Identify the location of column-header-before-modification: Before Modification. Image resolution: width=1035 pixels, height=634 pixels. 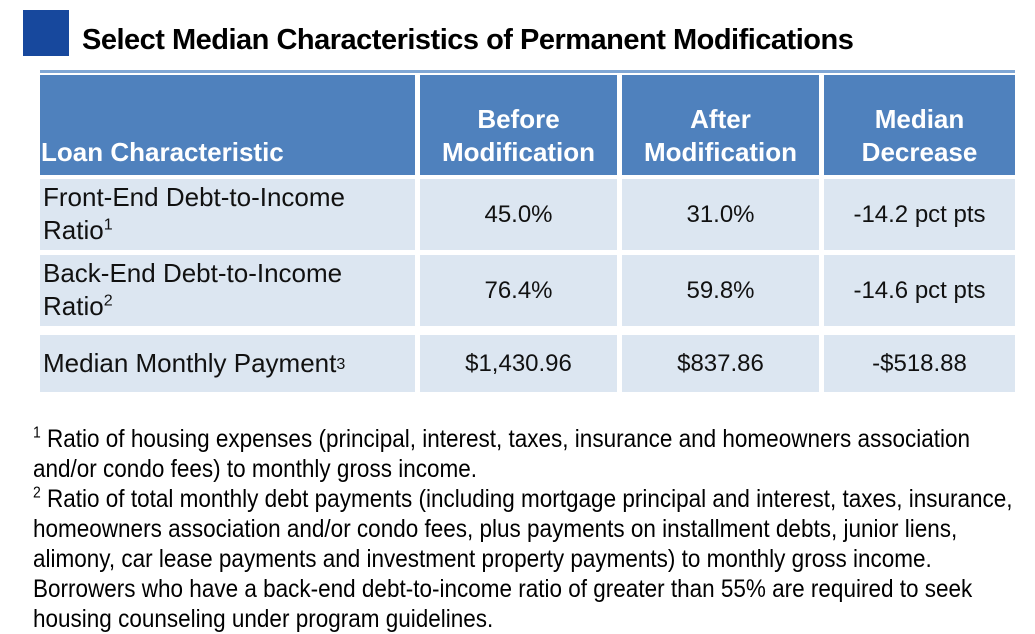
(518, 125).